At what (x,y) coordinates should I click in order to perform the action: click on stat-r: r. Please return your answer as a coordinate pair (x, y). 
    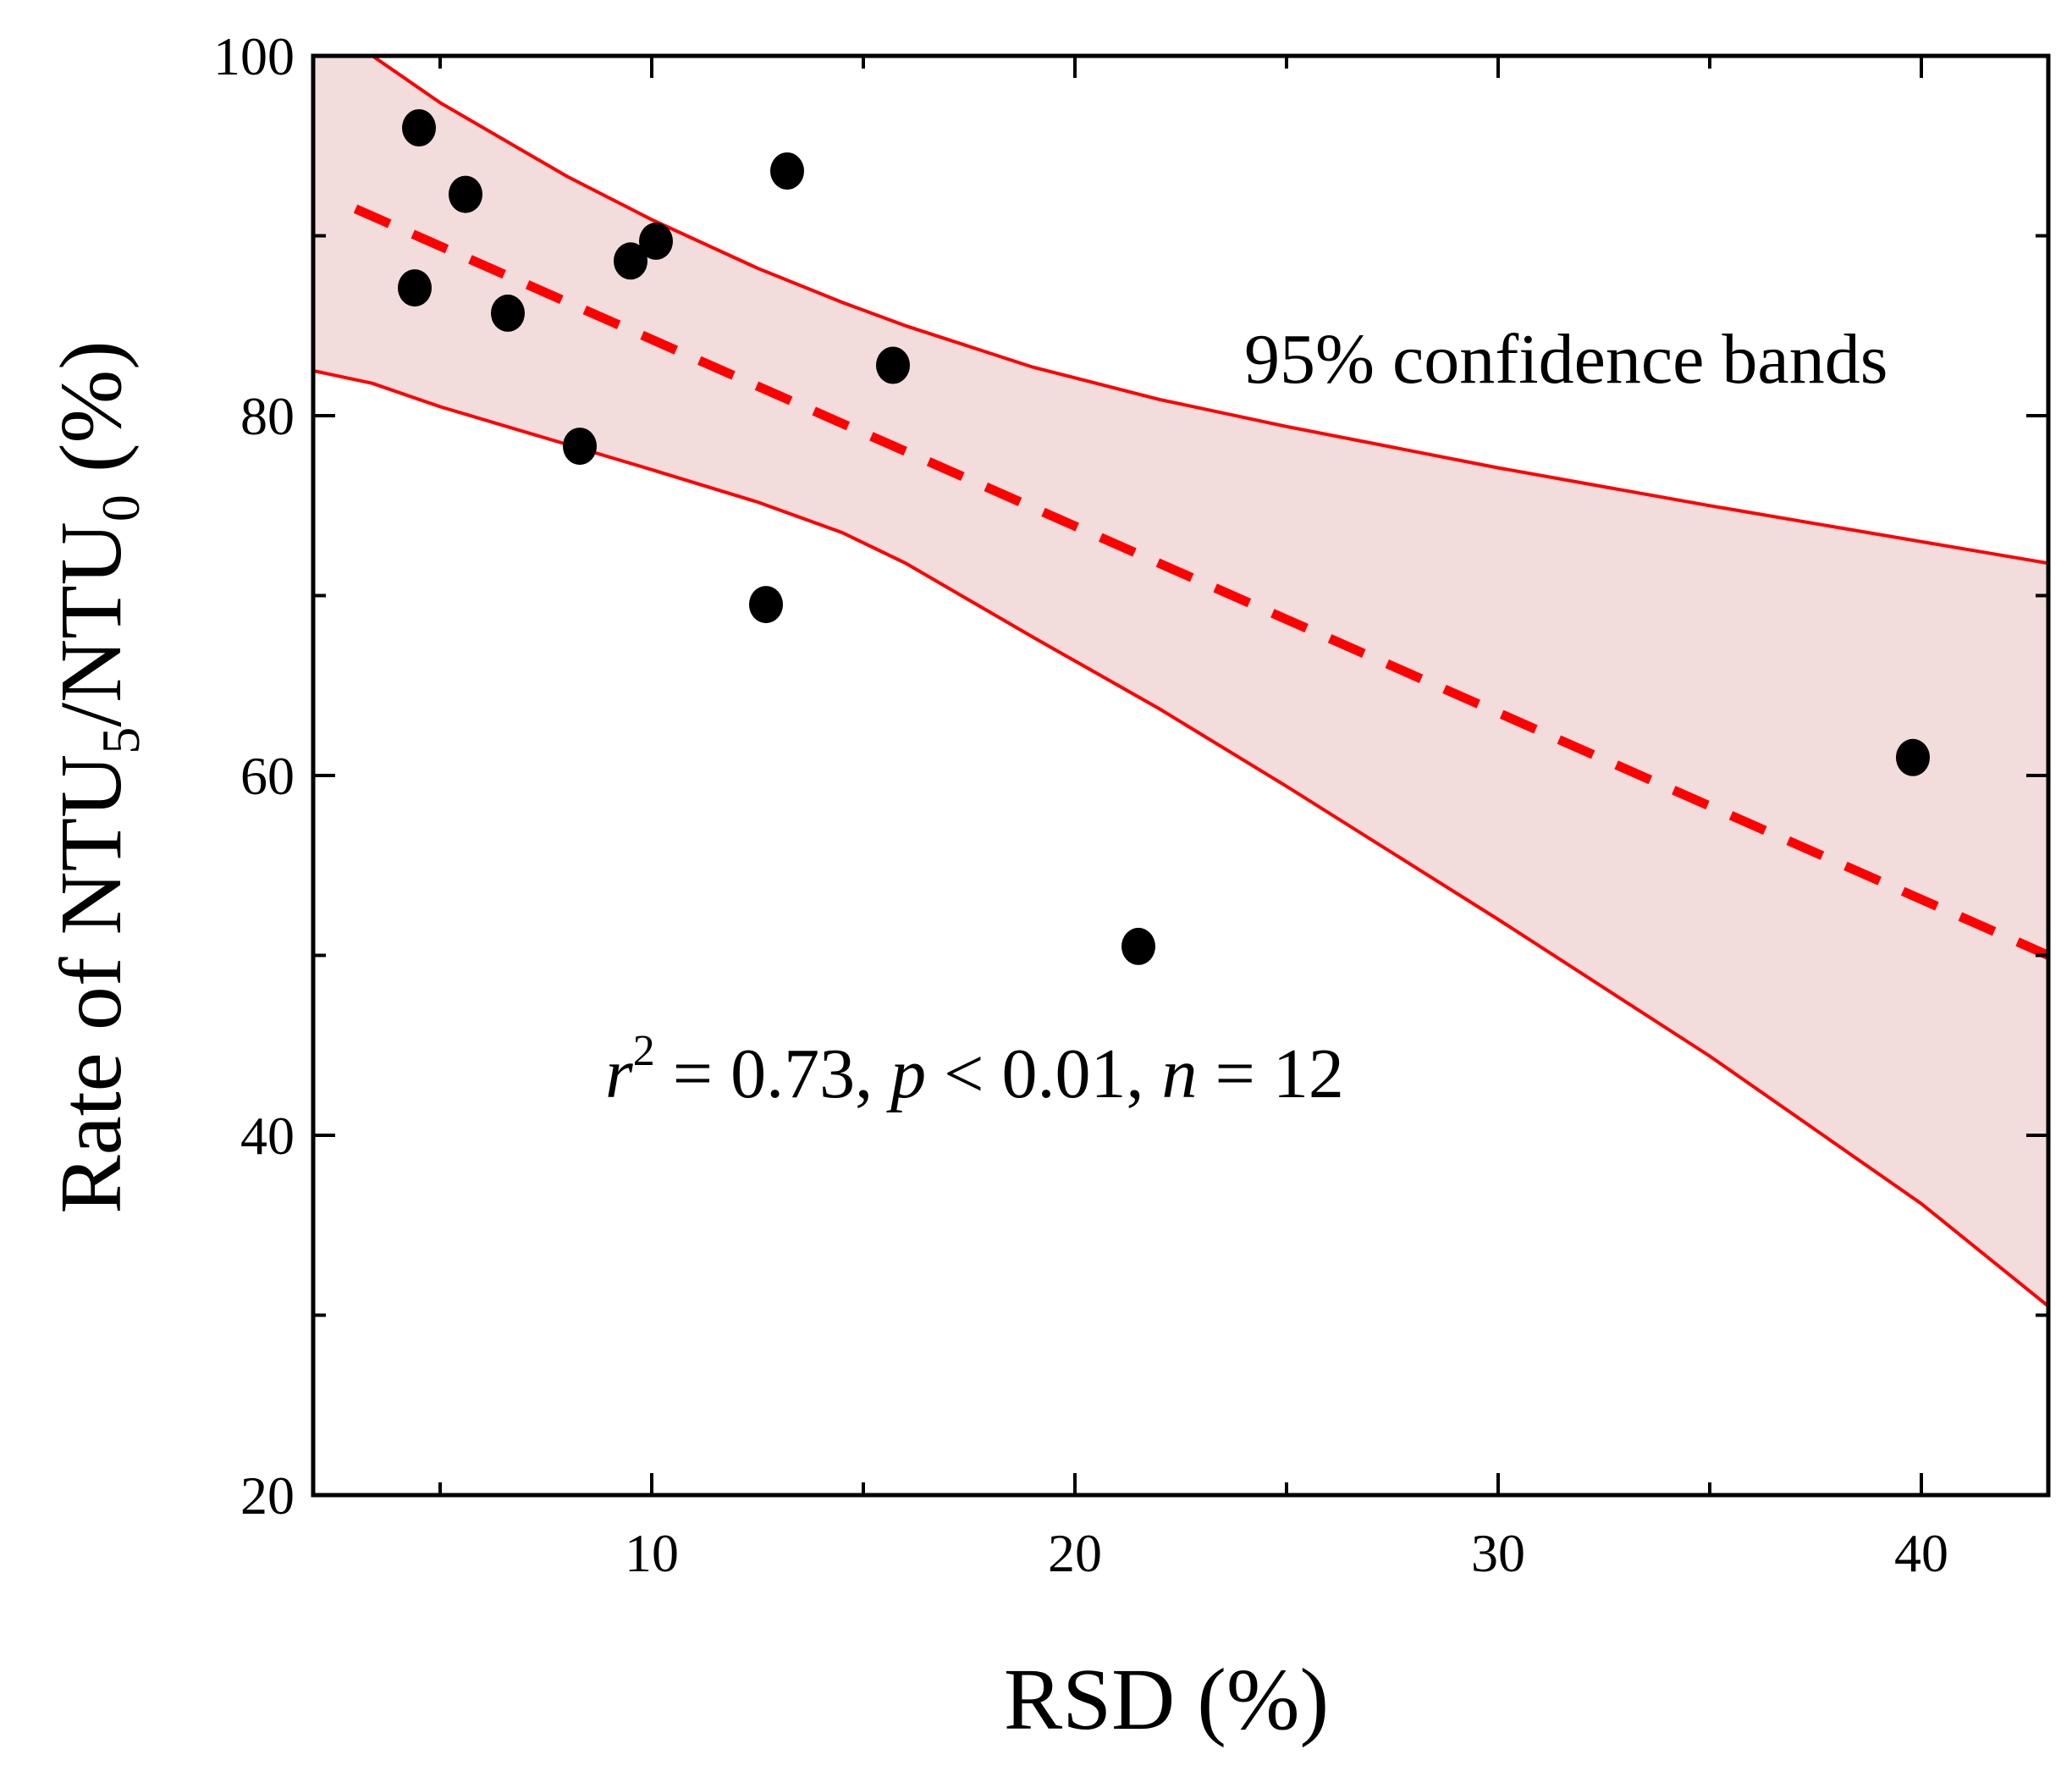
    Looking at the image, I should click on (619, 1074).